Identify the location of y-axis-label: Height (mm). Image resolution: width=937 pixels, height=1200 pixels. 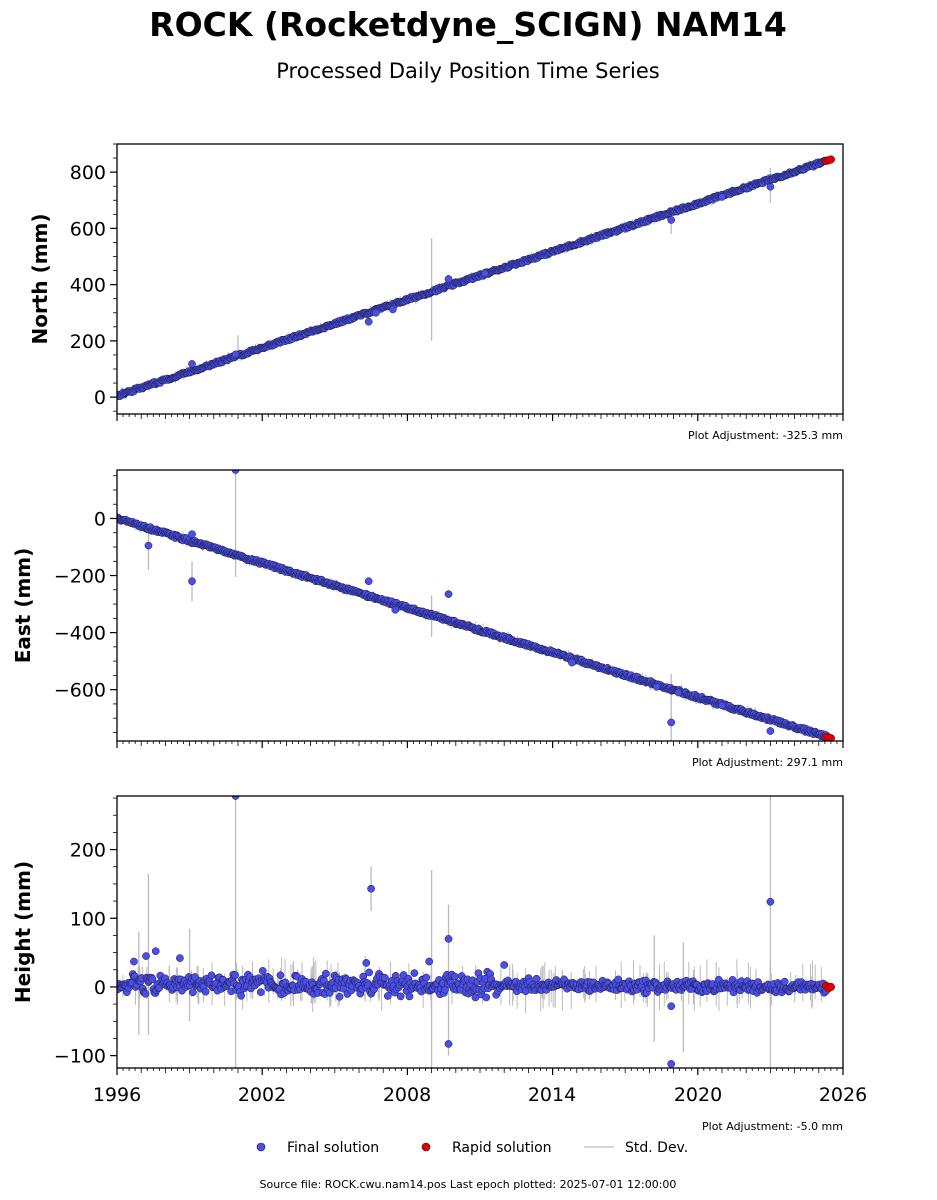
(23, 932).